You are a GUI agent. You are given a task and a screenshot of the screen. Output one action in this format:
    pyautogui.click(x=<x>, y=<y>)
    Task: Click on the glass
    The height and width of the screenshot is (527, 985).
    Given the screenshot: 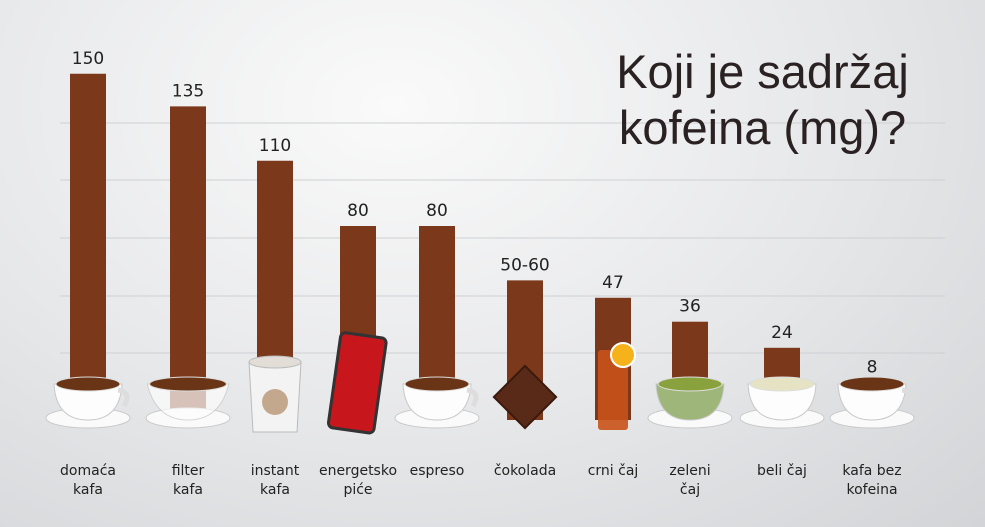 What is the action you would take?
    pyautogui.click(x=613, y=390)
    